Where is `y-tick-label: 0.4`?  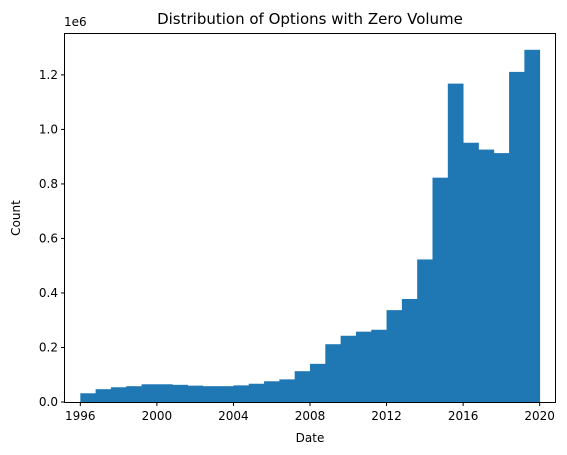 y-tick-label: 0.4 is located at coordinates (48, 293).